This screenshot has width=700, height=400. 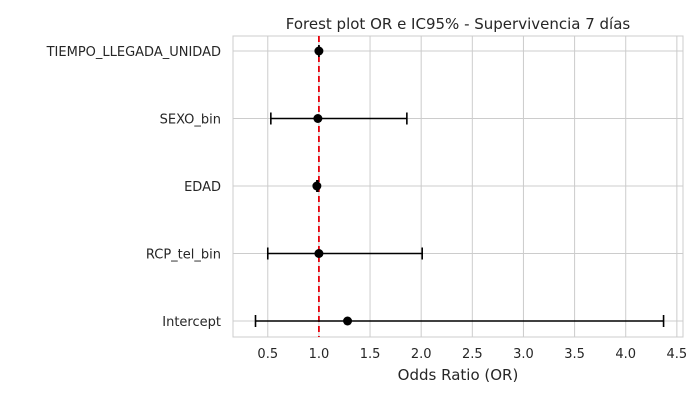 What do you see at coordinates (319, 354) in the screenshot?
I see `x-tick-label: 1.0` at bounding box center [319, 354].